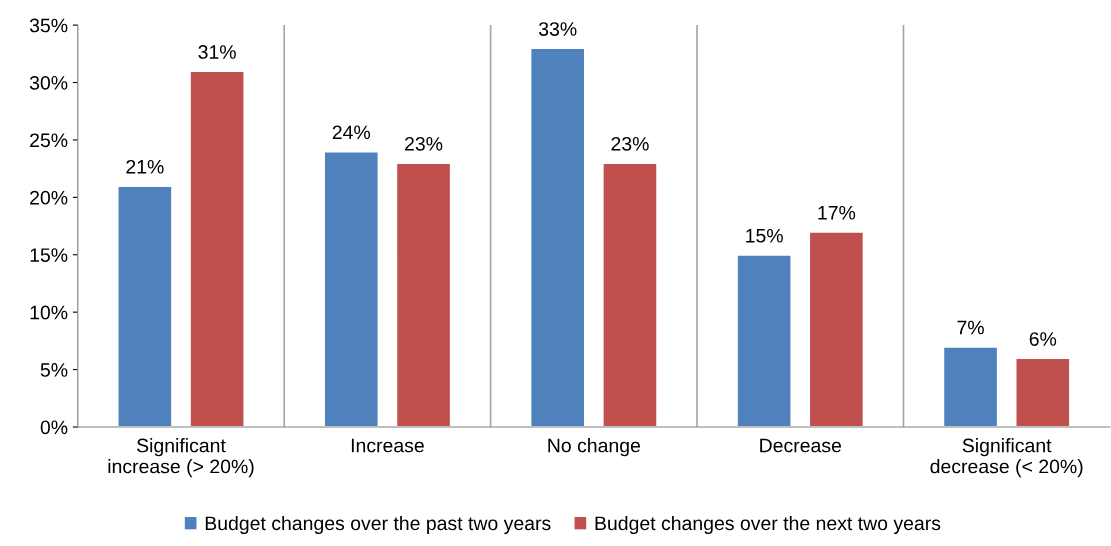  What do you see at coordinates (1043, 339) in the screenshot?
I see `data-label: 6%` at bounding box center [1043, 339].